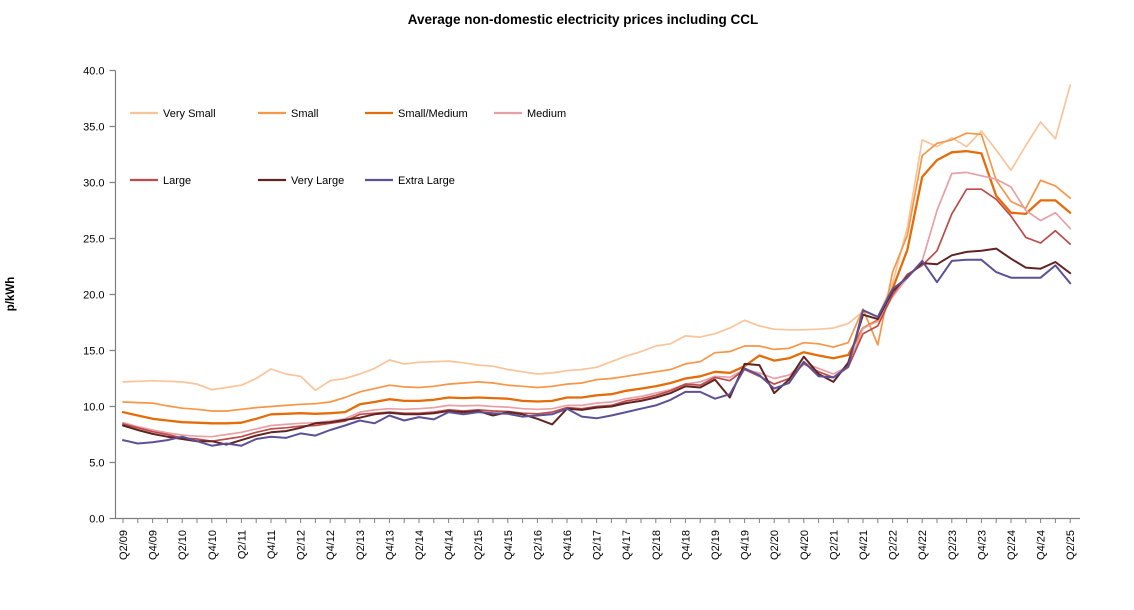  Describe the element at coordinates (894, 545) in the screenshot. I see `x-axis-tick-label: Q2/22` at that location.